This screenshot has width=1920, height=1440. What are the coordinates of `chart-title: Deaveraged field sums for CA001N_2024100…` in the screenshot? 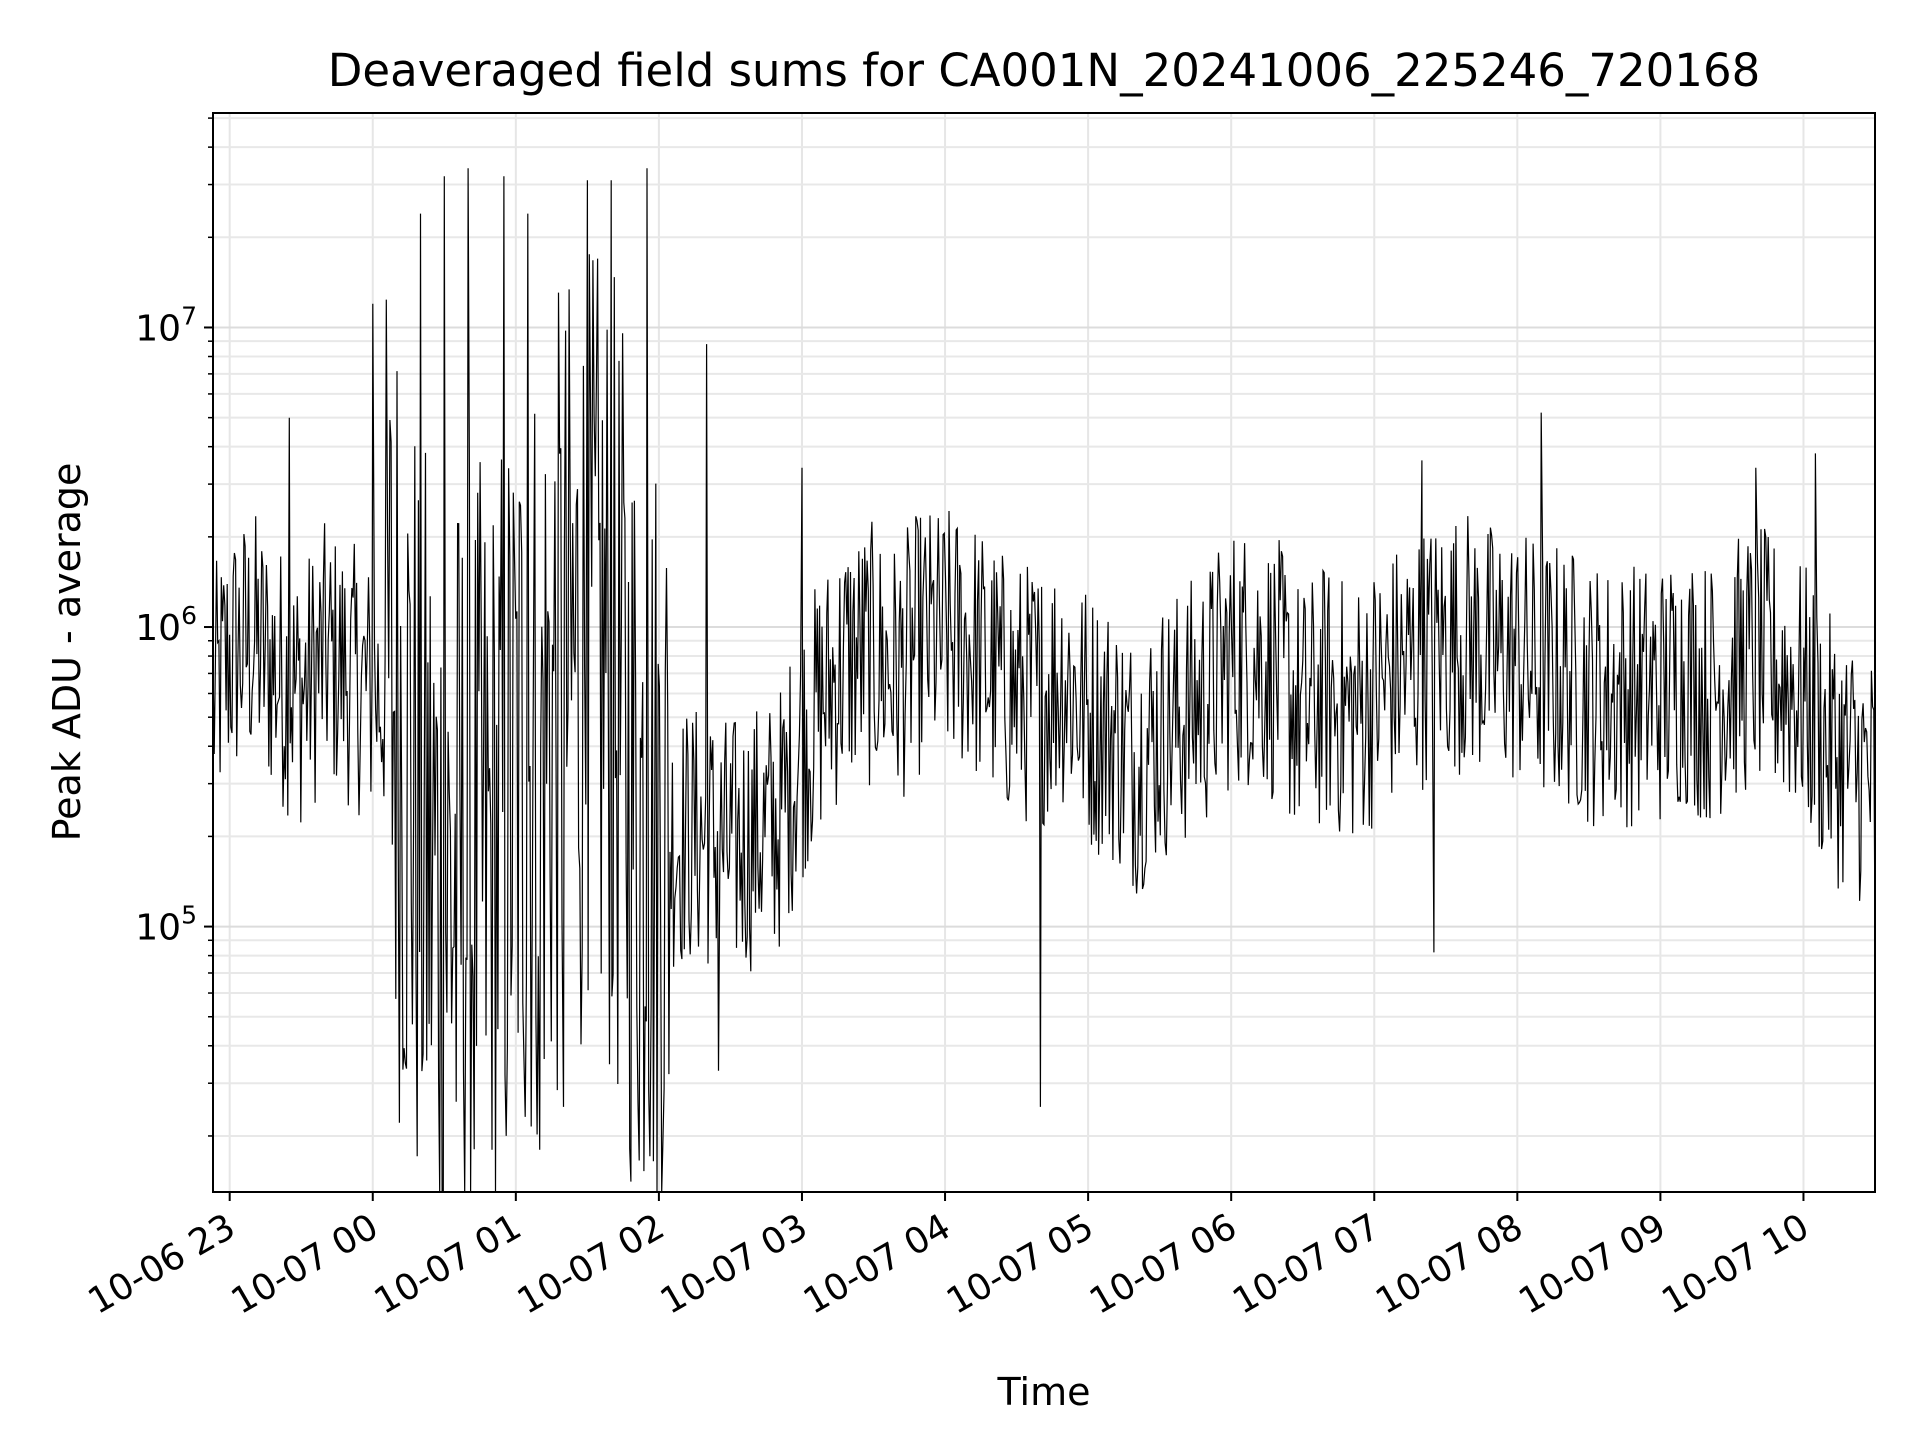 It's located at (1044, 70).